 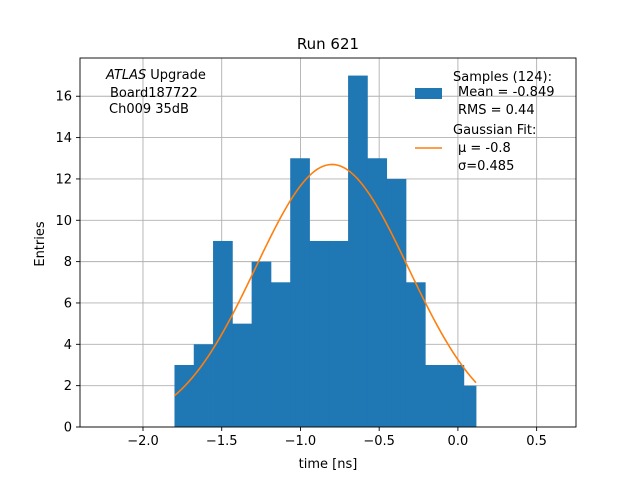 What do you see at coordinates (63, 138) in the screenshot?
I see `y-tick-label: 14` at bounding box center [63, 138].